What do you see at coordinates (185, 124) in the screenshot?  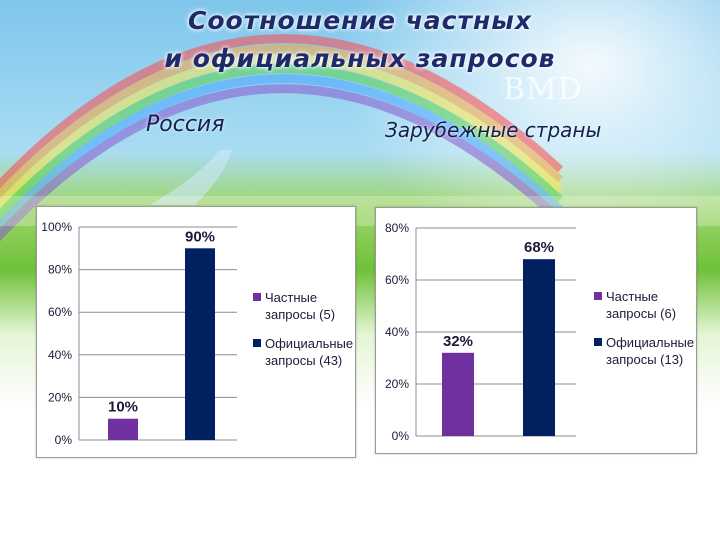 I see `russia-subtitle: Россия` at bounding box center [185, 124].